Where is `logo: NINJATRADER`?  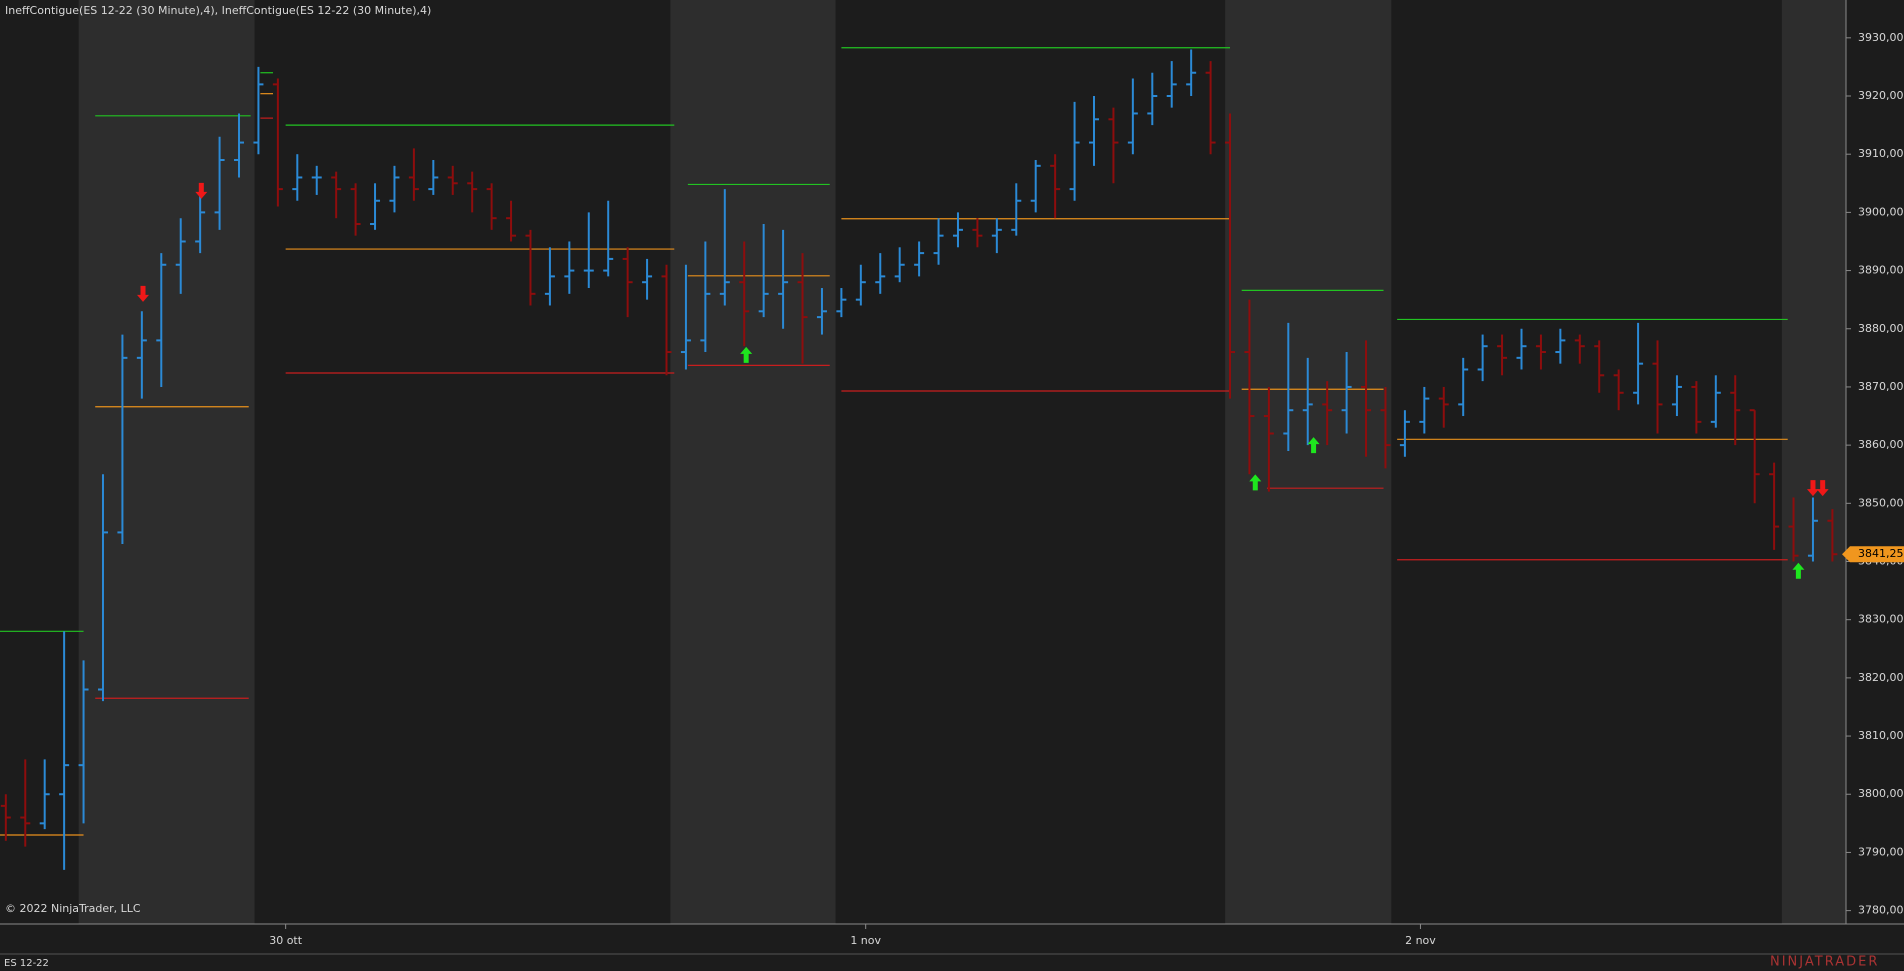
logo: NINJATRADER is located at coordinates (1824, 962).